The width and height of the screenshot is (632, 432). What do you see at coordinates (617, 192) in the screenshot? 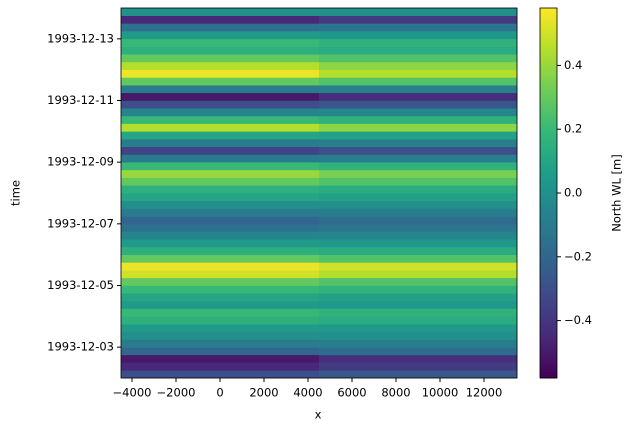
I see `colorbar-label: North WL [m]` at bounding box center [617, 192].